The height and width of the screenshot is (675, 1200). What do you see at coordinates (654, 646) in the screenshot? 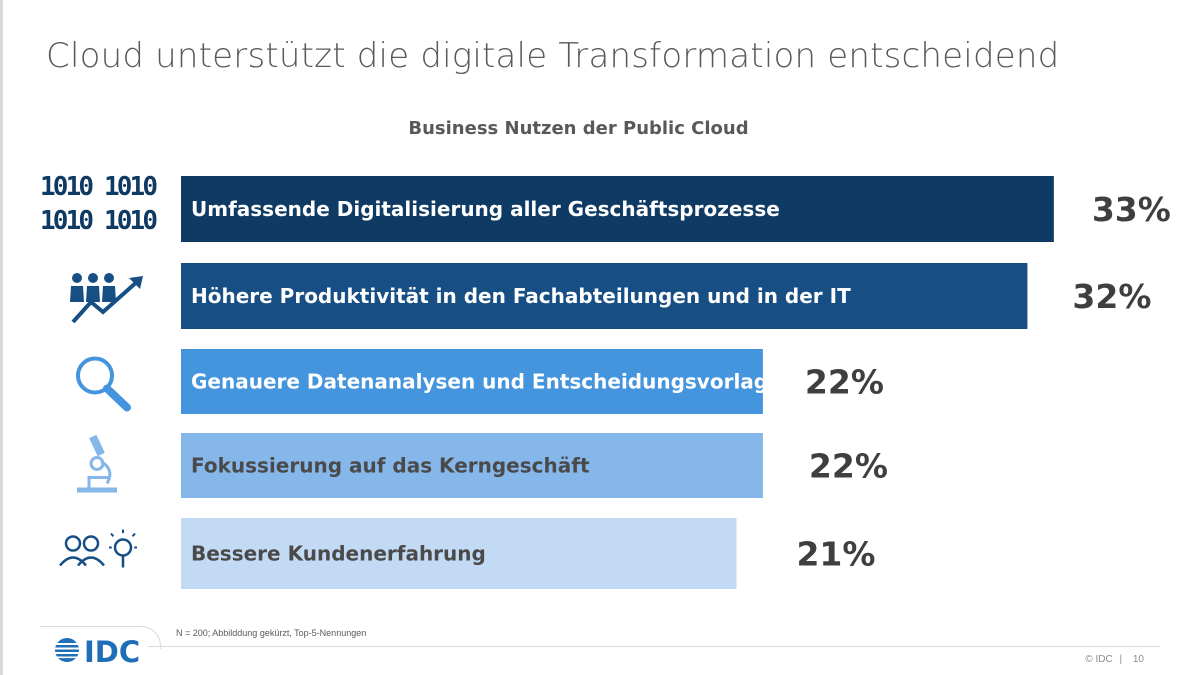
I see `footer-line` at bounding box center [654, 646].